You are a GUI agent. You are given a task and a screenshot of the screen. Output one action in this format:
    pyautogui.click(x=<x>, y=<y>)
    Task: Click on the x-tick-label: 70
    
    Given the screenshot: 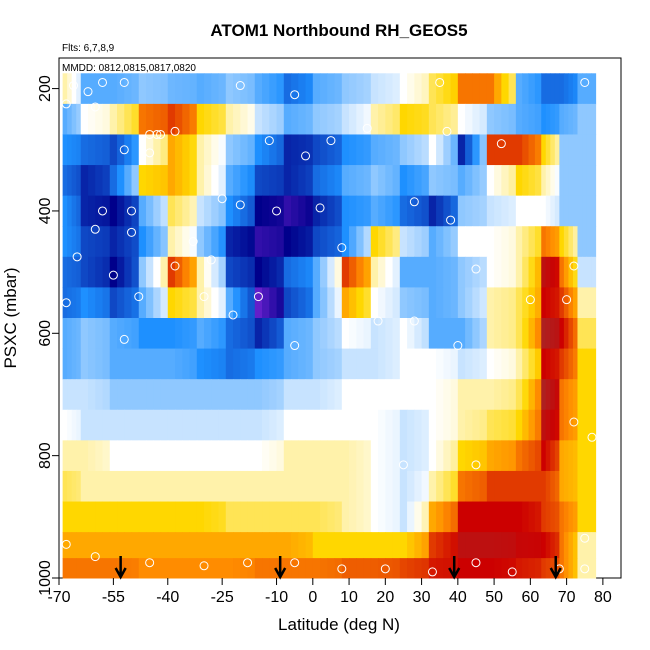 What is the action you would take?
    pyautogui.click(x=567, y=597)
    